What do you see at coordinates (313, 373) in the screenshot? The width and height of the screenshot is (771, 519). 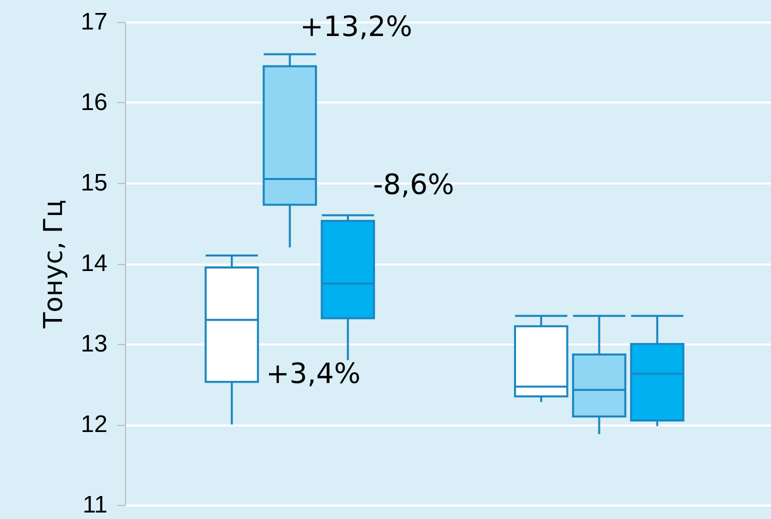 I see `annotation: +3,4%` at bounding box center [313, 373].